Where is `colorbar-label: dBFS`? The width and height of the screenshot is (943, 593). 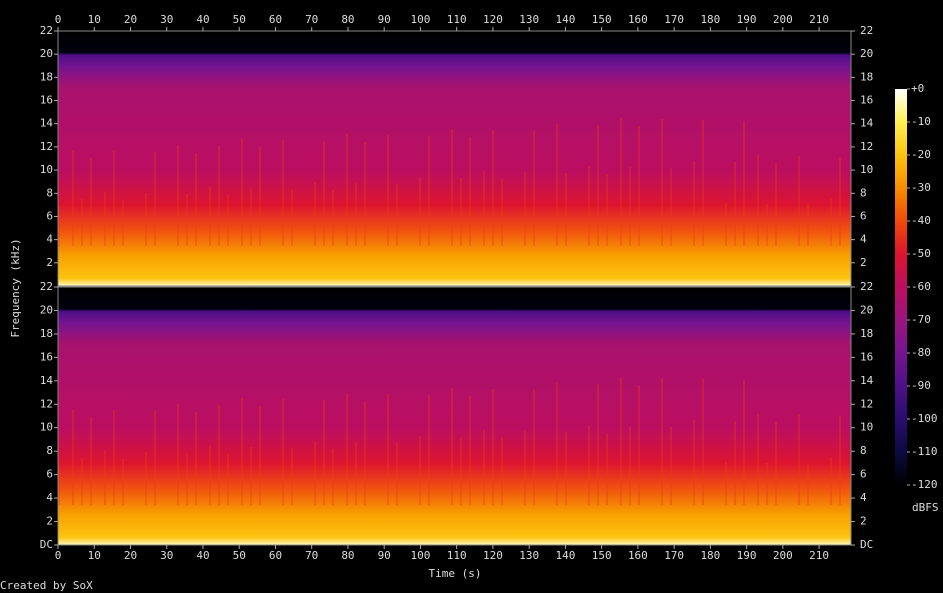 colorbar-label: dBFS is located at coordinates (925, 507).